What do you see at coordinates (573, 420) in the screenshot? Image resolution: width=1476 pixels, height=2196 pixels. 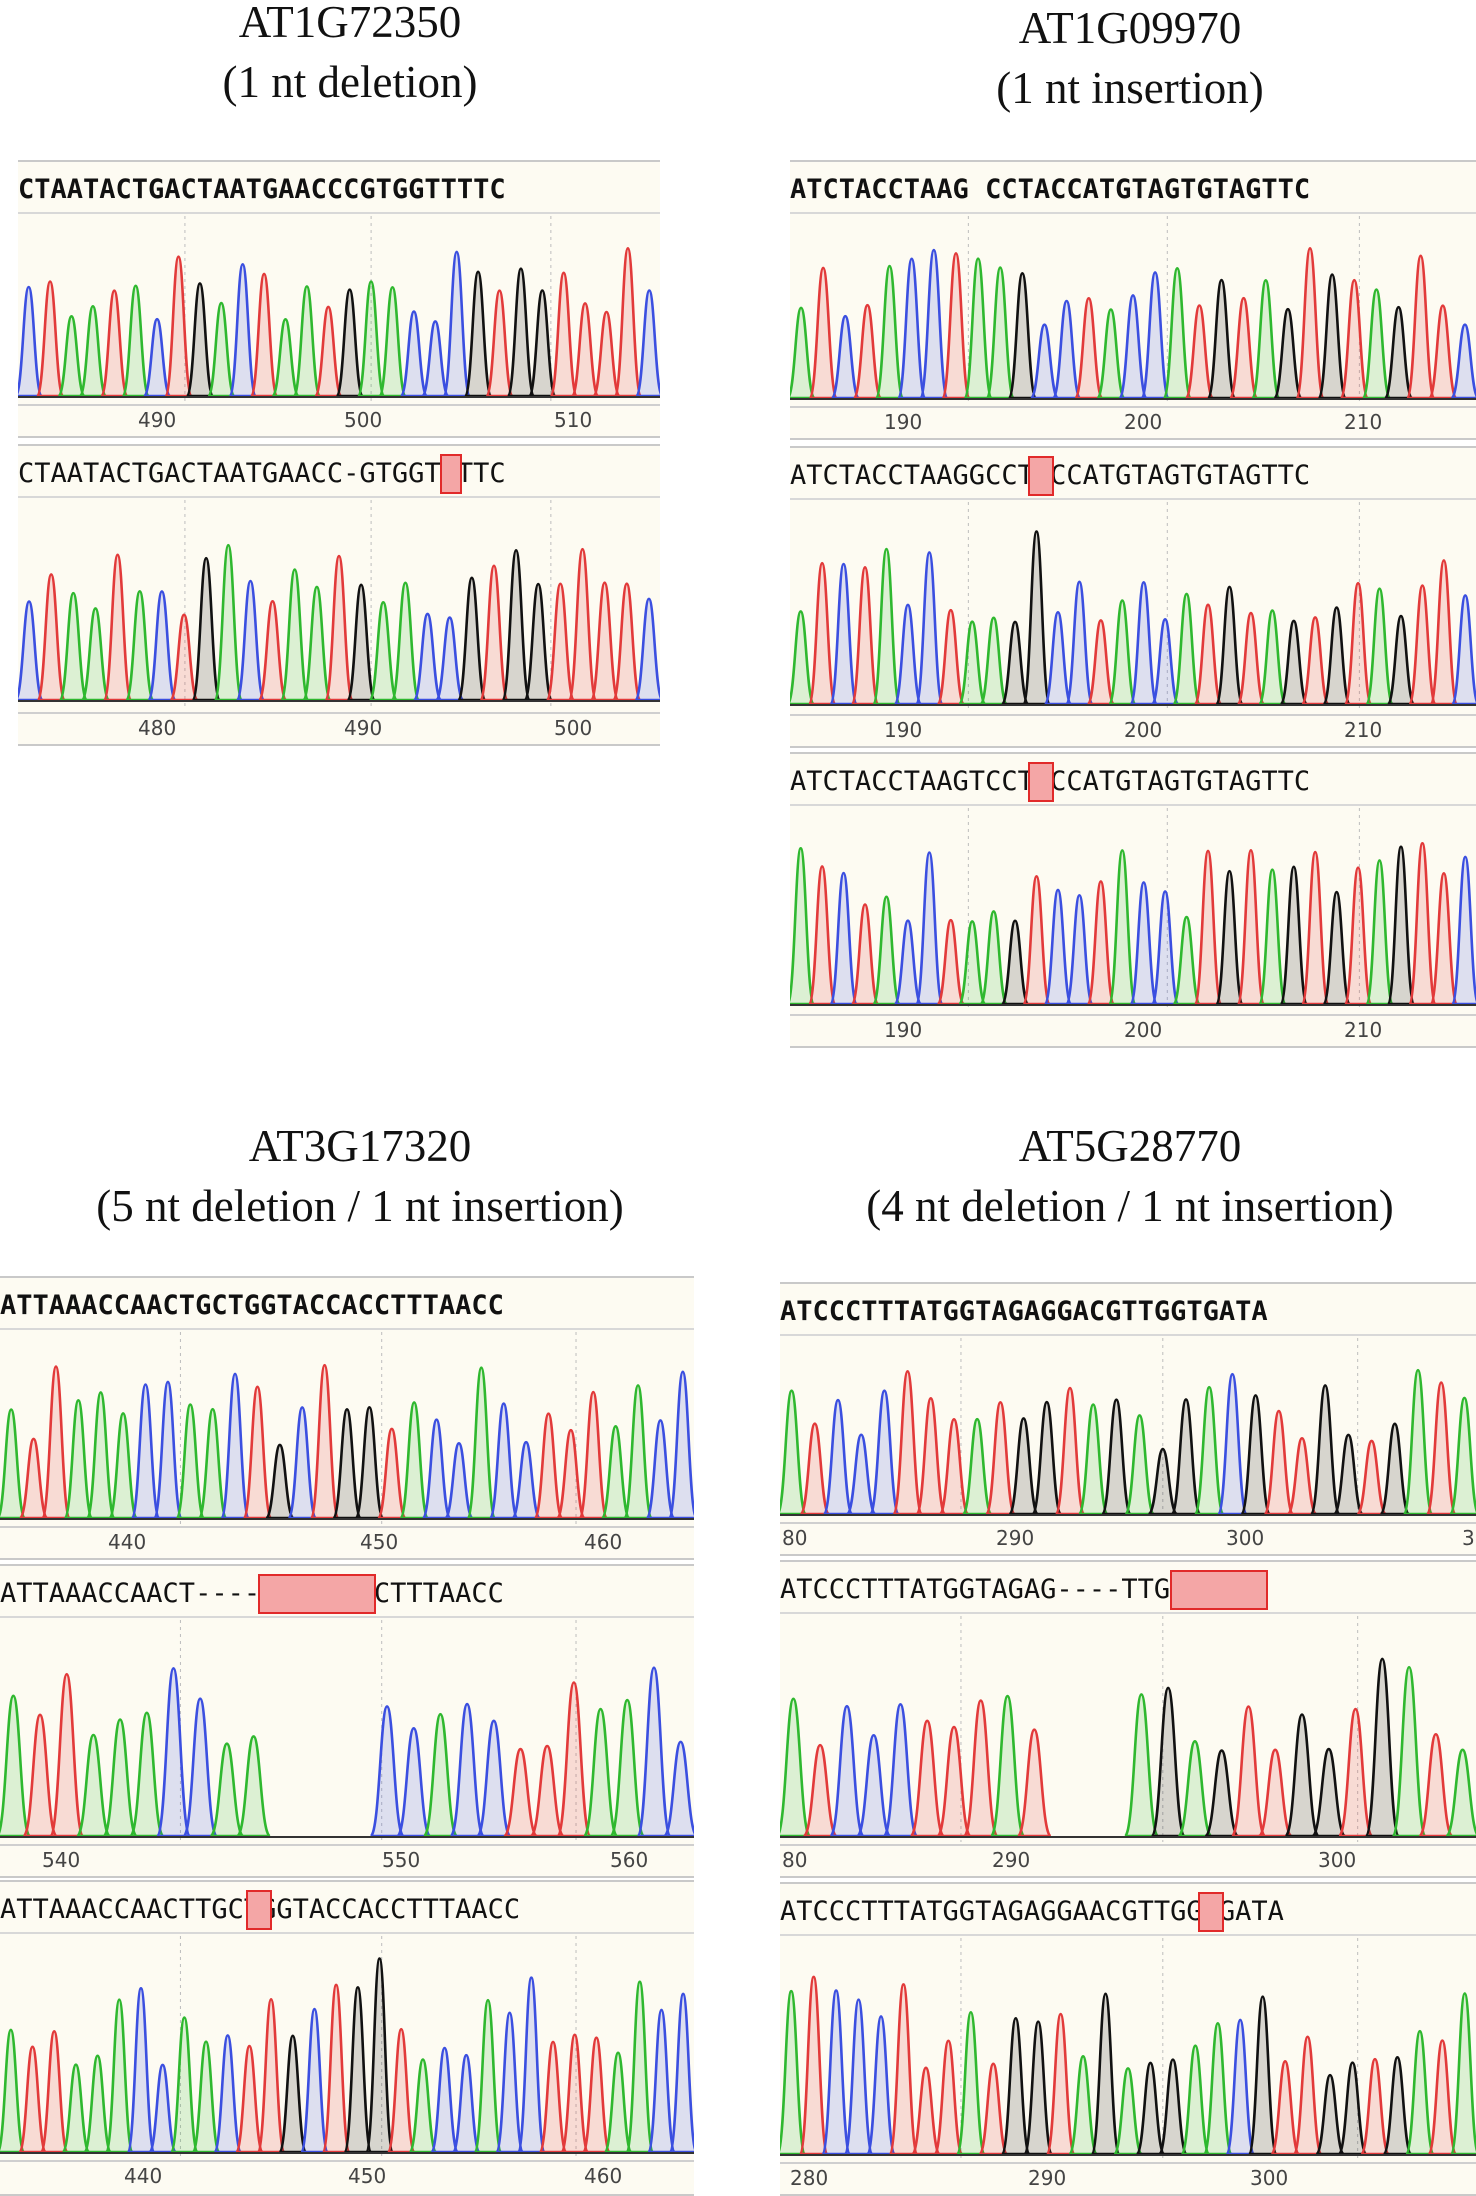 I see `axis-tick-label: 510` at bounding box center [573, 420].